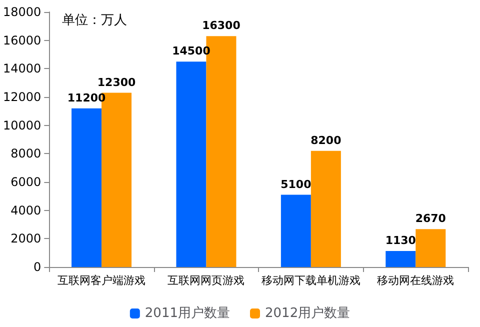 Image resolution: width=480 pixels, height=327 pixels. Describe the element at coordinates (22, 125) in the screenshot. I see `y-tick-label: 10000` at that location.